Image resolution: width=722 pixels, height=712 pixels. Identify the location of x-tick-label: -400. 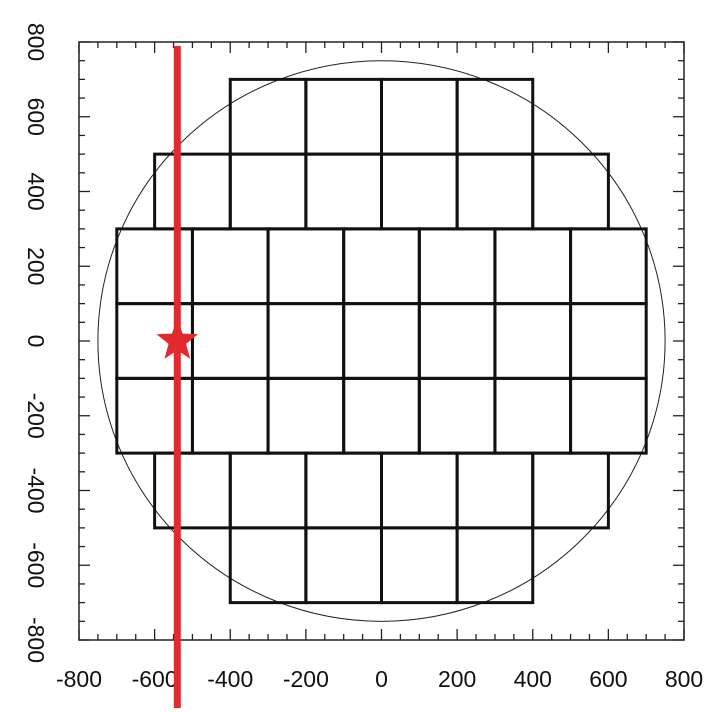
(230, 679).